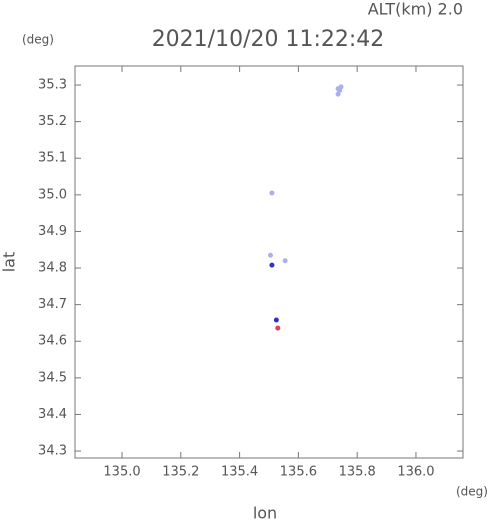 This screenshot has width=491, height=521. I want to click on x-tick-label: 135.2, so click(180, 472).